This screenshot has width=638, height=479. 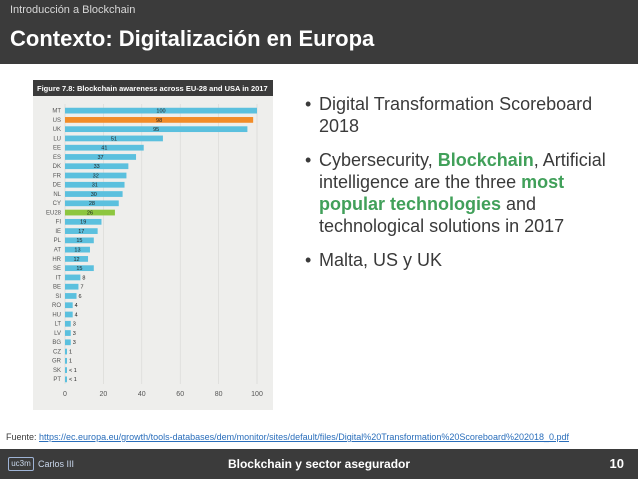 I want to click on x-tick-label: 0, so click(x=65, y=394).